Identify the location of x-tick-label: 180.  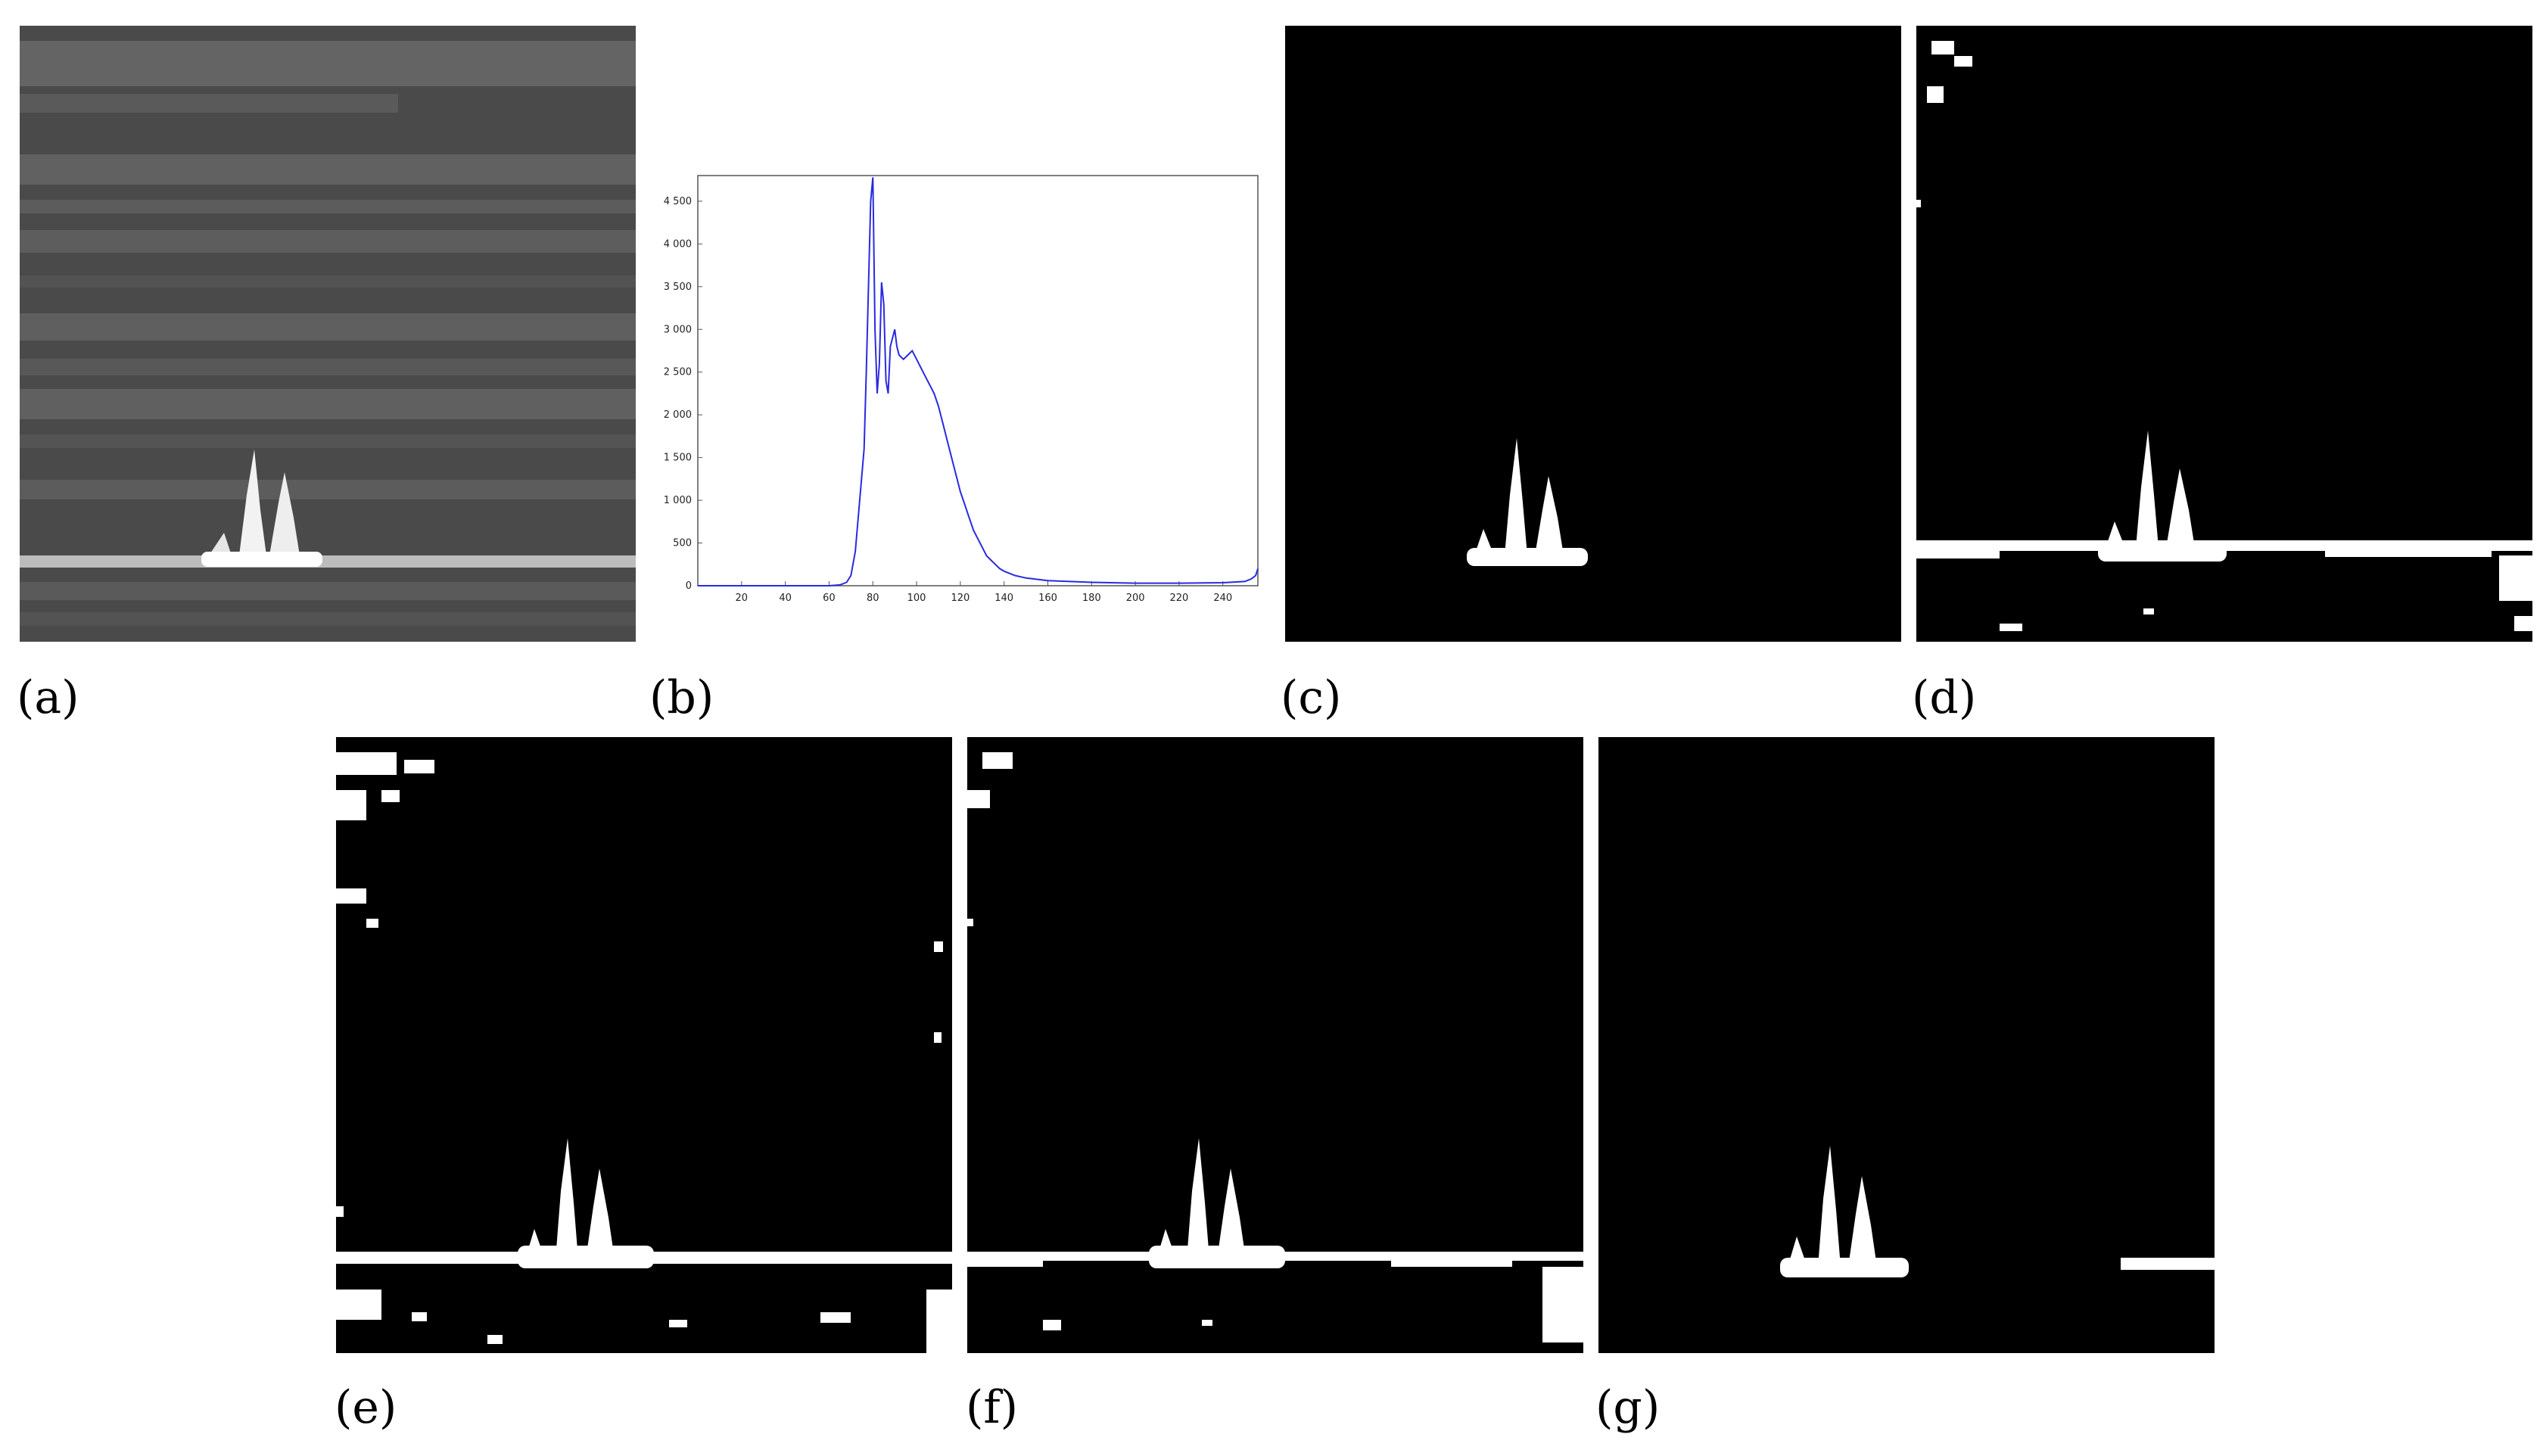
(1091, 598).